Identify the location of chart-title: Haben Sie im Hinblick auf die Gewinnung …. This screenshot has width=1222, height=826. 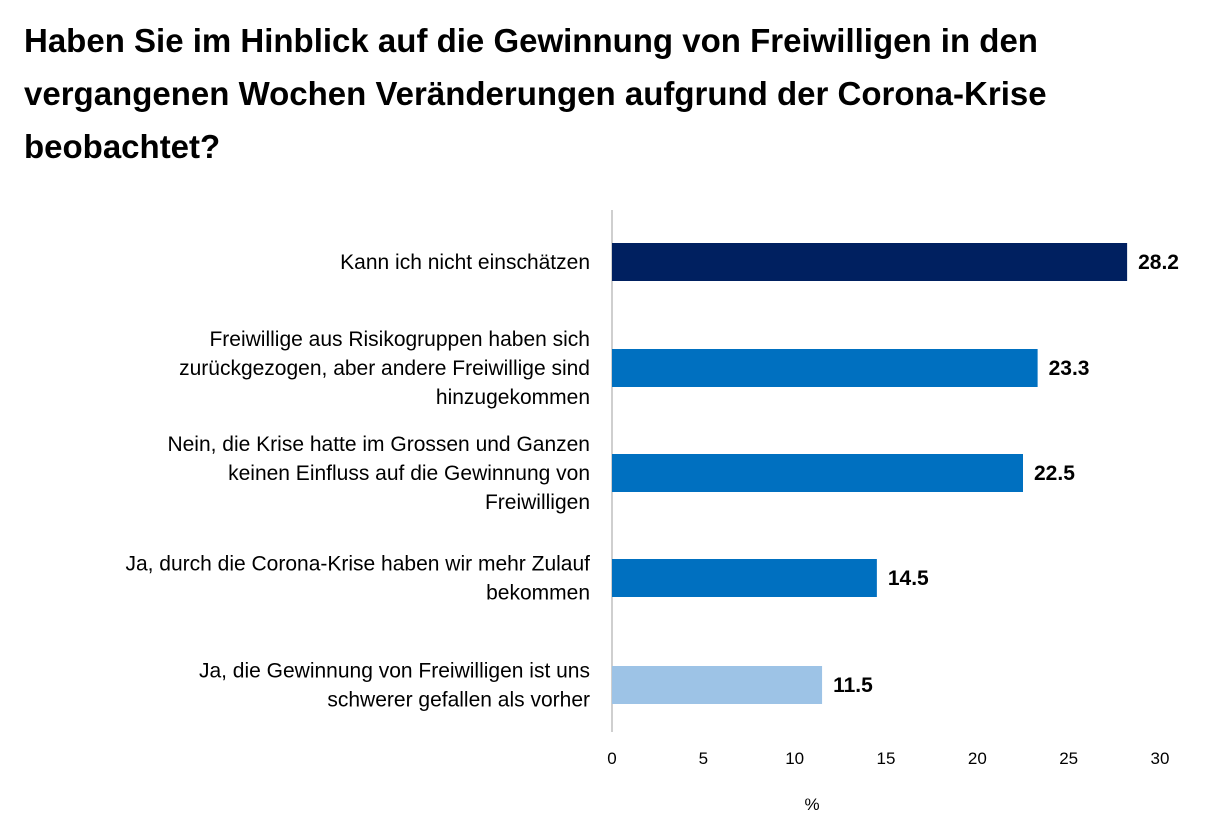
(535, 93).